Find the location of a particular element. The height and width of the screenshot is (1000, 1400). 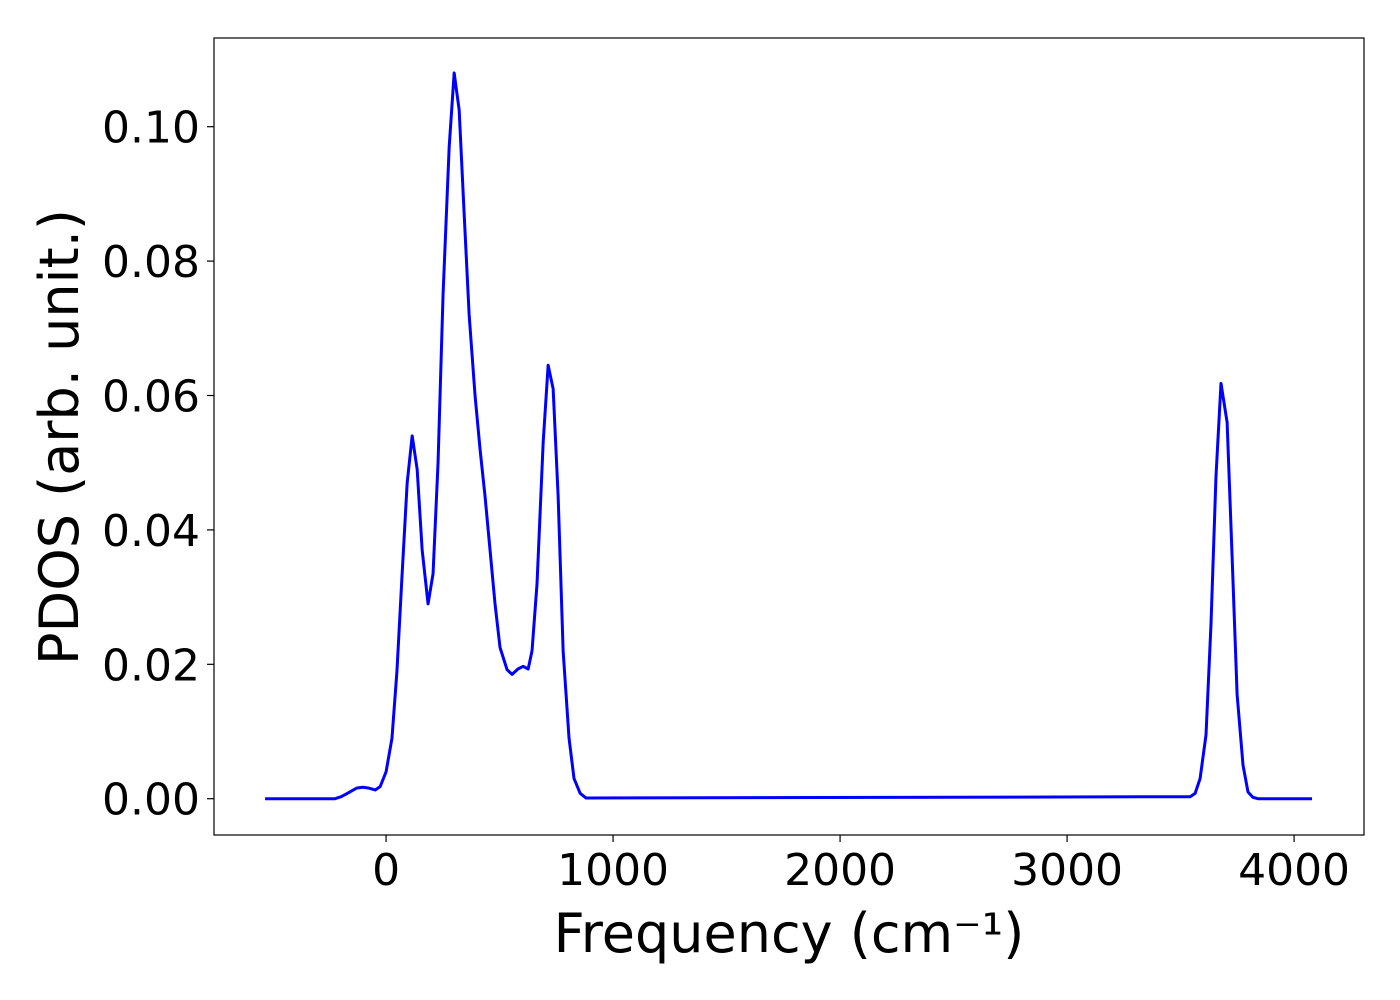

x-axis-label: Frequency (cm⁻¹) is located at coordinates (789, 933).